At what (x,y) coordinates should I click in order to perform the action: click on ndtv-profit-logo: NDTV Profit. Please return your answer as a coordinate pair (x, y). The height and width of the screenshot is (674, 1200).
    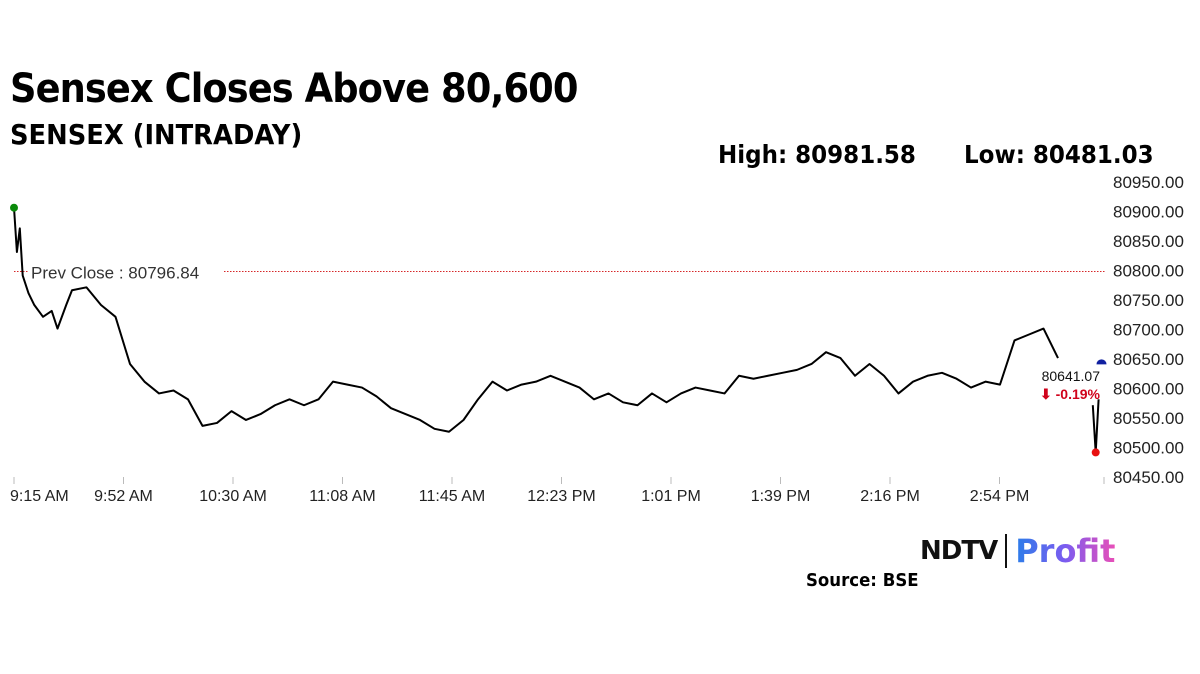
    Looking at the image, I should click on (1017, 551).